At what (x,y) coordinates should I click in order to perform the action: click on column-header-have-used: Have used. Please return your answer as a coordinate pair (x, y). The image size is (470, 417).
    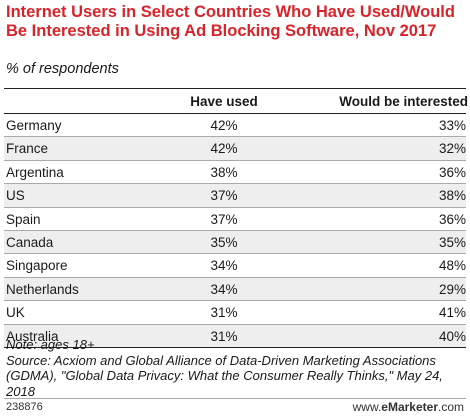
    Looking at the image, I should click on (224, 101).